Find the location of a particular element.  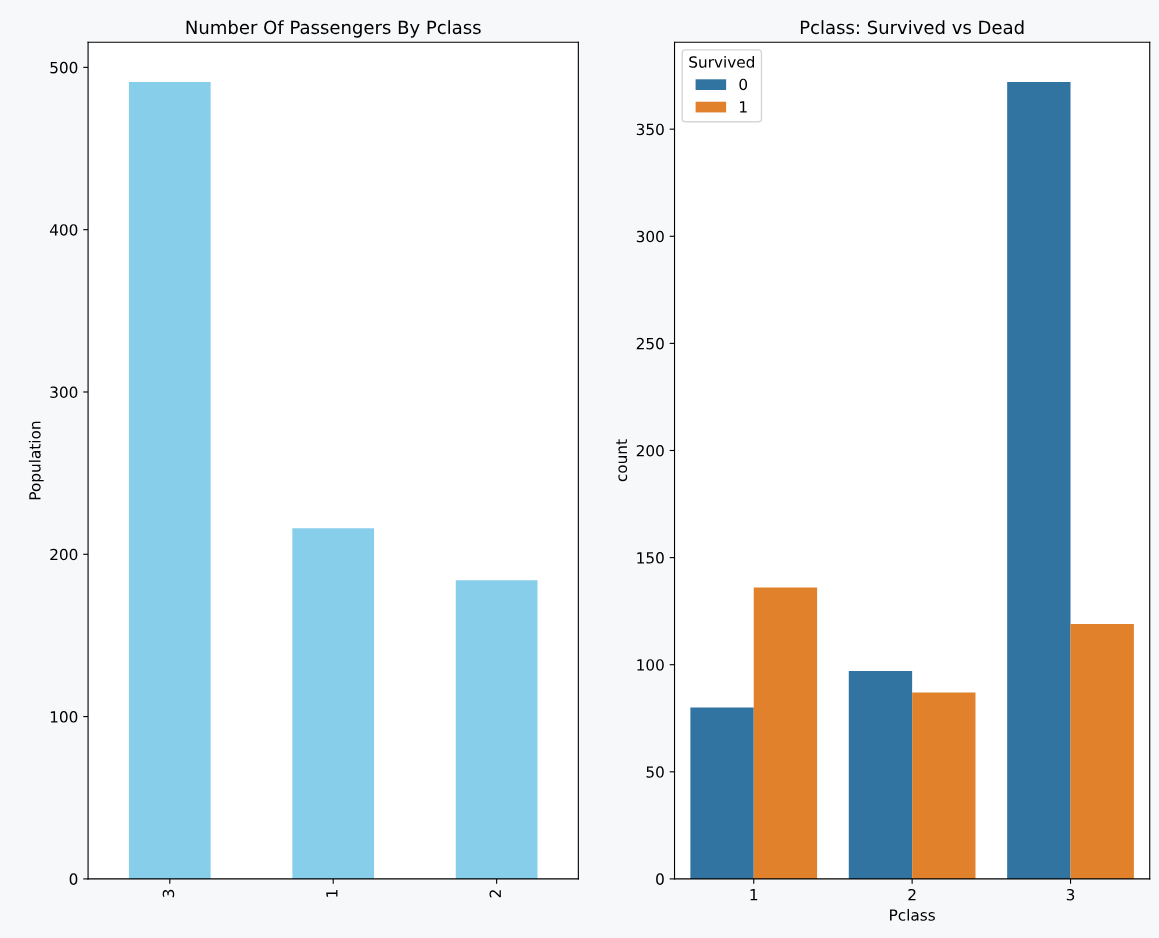

chart-title: Pclass: Survived vs Dead is located at coordinates (912, 27).